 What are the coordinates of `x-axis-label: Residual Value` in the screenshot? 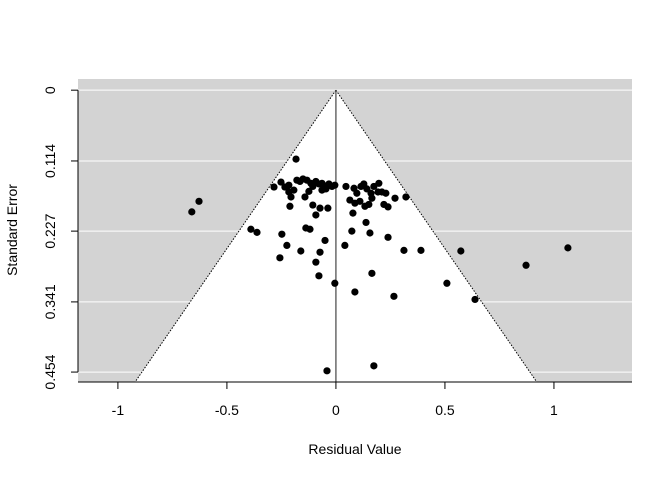 It's located at (354, 449).